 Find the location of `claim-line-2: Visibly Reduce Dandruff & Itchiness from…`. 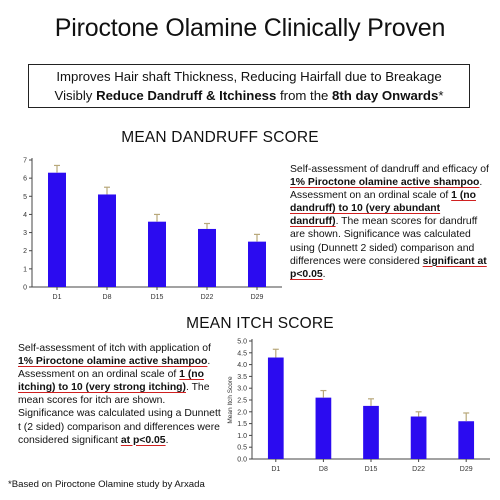

claim-line-2: Visibly Reduce Dandruff & Itchiness from… is located at coordinates (249, 95).